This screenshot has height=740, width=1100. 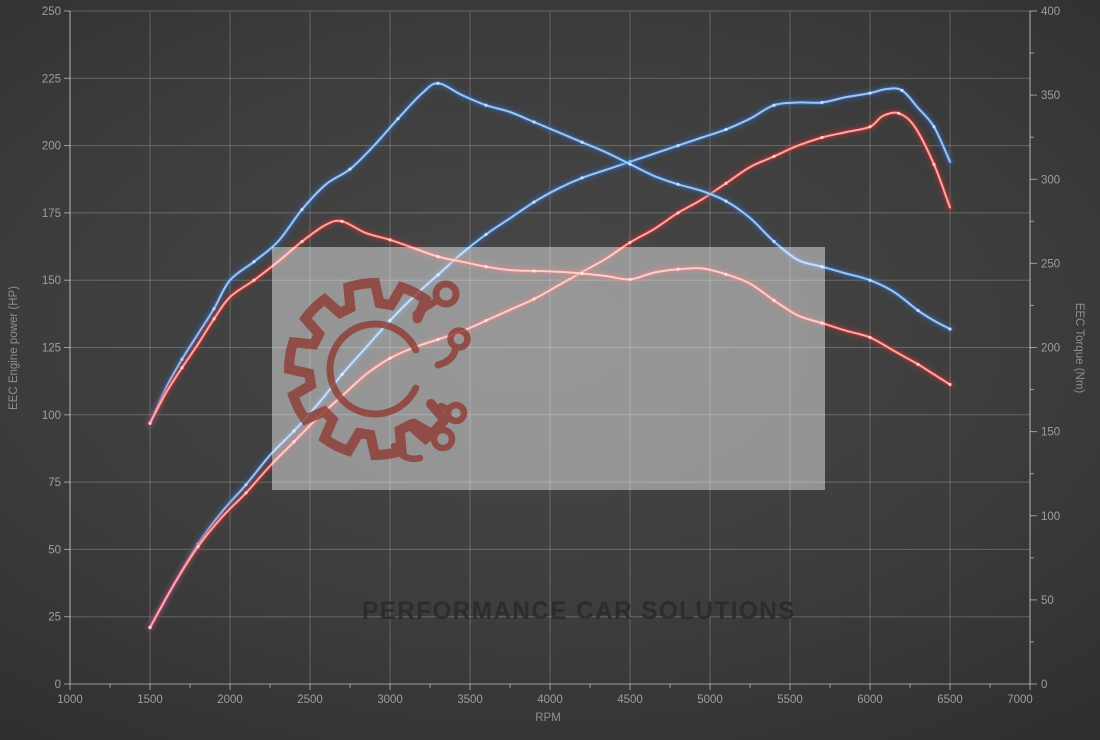 I want to click on x-tick-label: 3000, so click(x=390, y=700).